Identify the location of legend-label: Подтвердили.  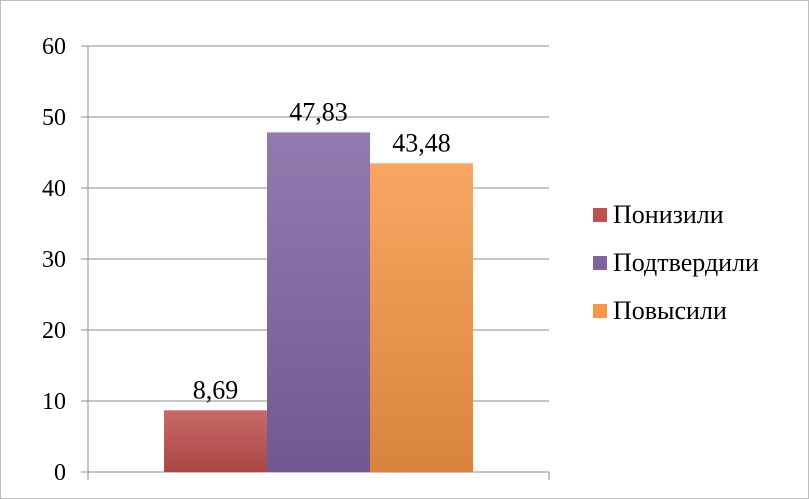
(686, 262).